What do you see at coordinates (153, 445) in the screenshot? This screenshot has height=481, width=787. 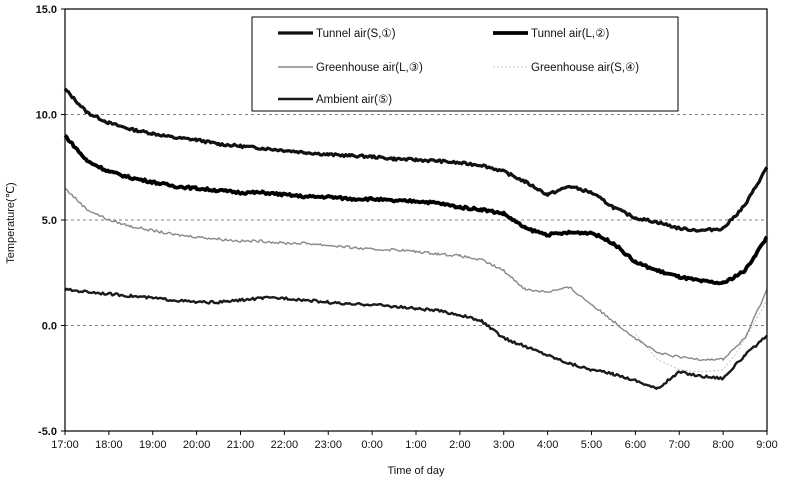 I see `x-tick-label: 19:00` at bounding box center [153, 445].